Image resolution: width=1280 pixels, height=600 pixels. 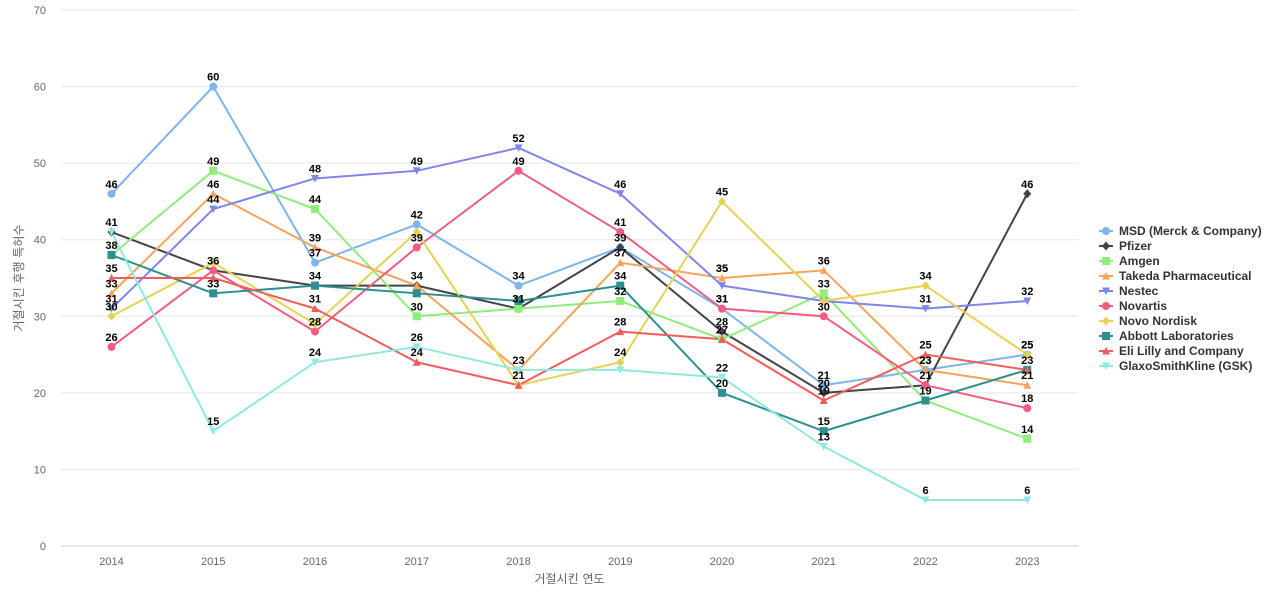 What do you see at coordinates (18, 278) in the screenshot?
I see `y-axis-title: 거절시킨 후행 특허수` at bounding box center [18, 278].